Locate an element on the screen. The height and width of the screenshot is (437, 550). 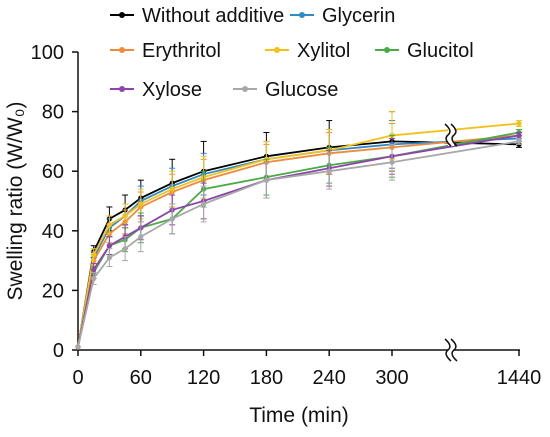
y-tick-label: 60 is located at coordinates (53, 172).